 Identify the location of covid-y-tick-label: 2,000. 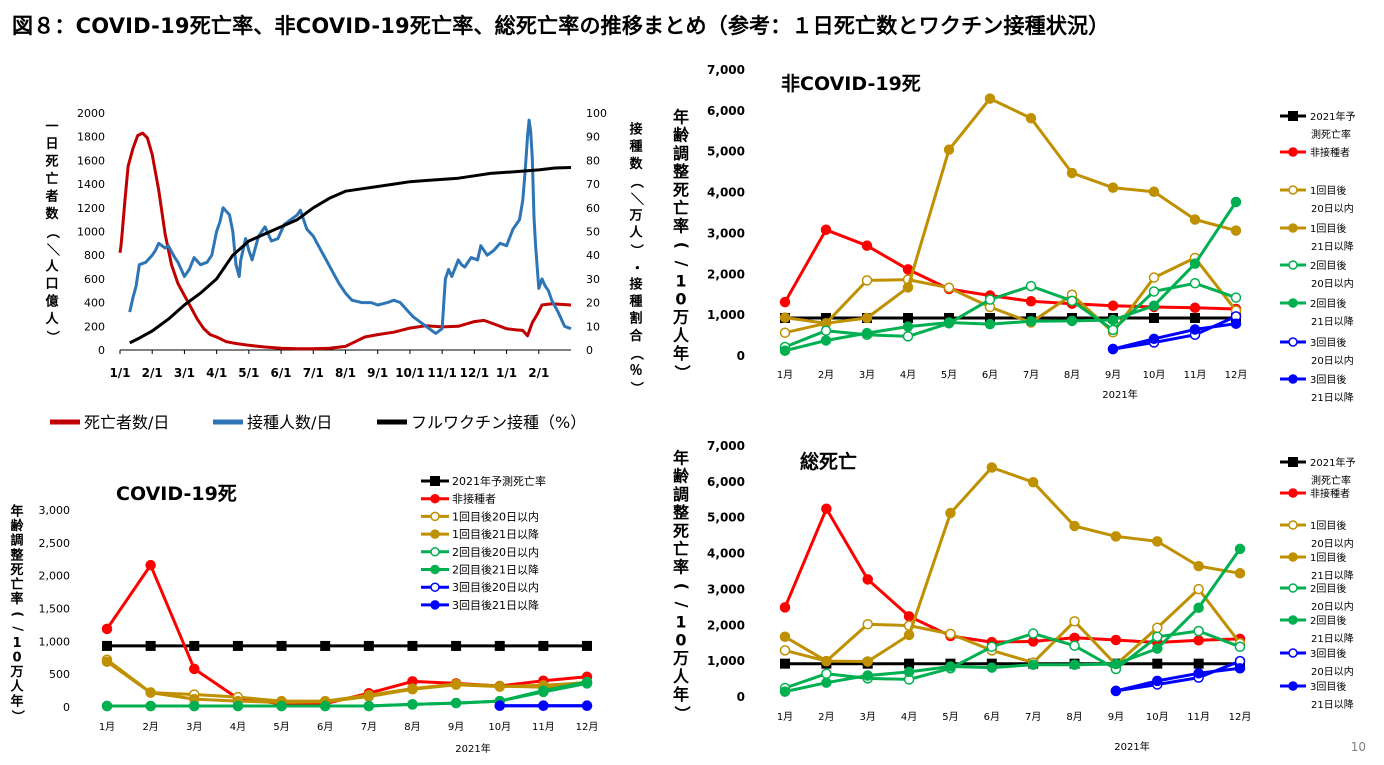
(55, 576).